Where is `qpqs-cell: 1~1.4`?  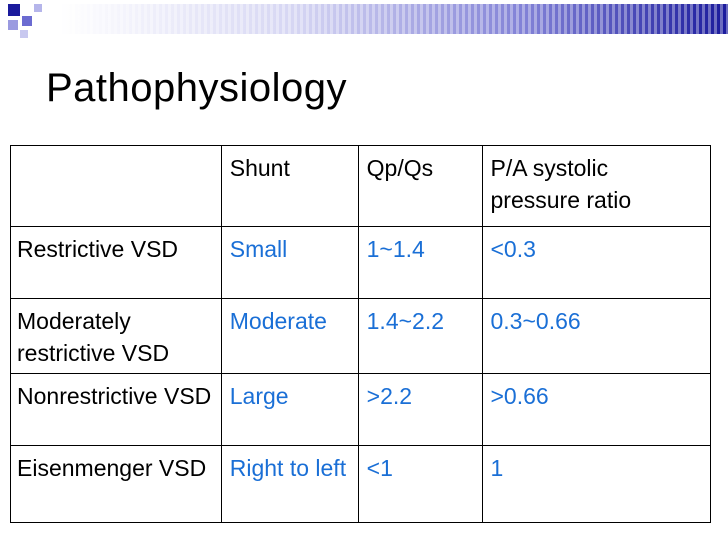
qpqs-cell: 1~1.4 is located at coordinates (420, 262).